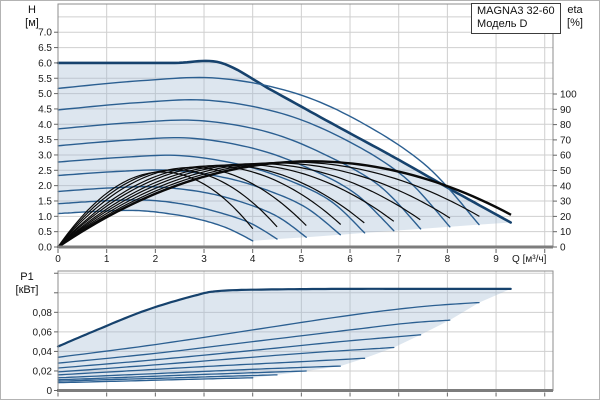 This screenshot has height=400, width=600. I want to click on eta-axis-name: eta, so click(575, 10).